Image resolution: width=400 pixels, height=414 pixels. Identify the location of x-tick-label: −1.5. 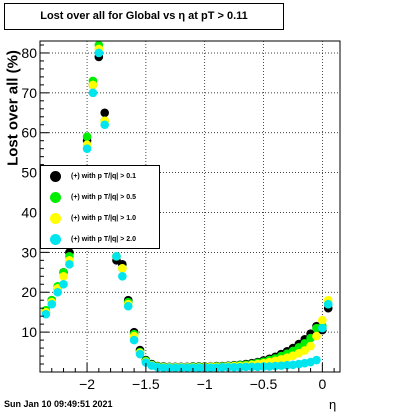
(146, 384).